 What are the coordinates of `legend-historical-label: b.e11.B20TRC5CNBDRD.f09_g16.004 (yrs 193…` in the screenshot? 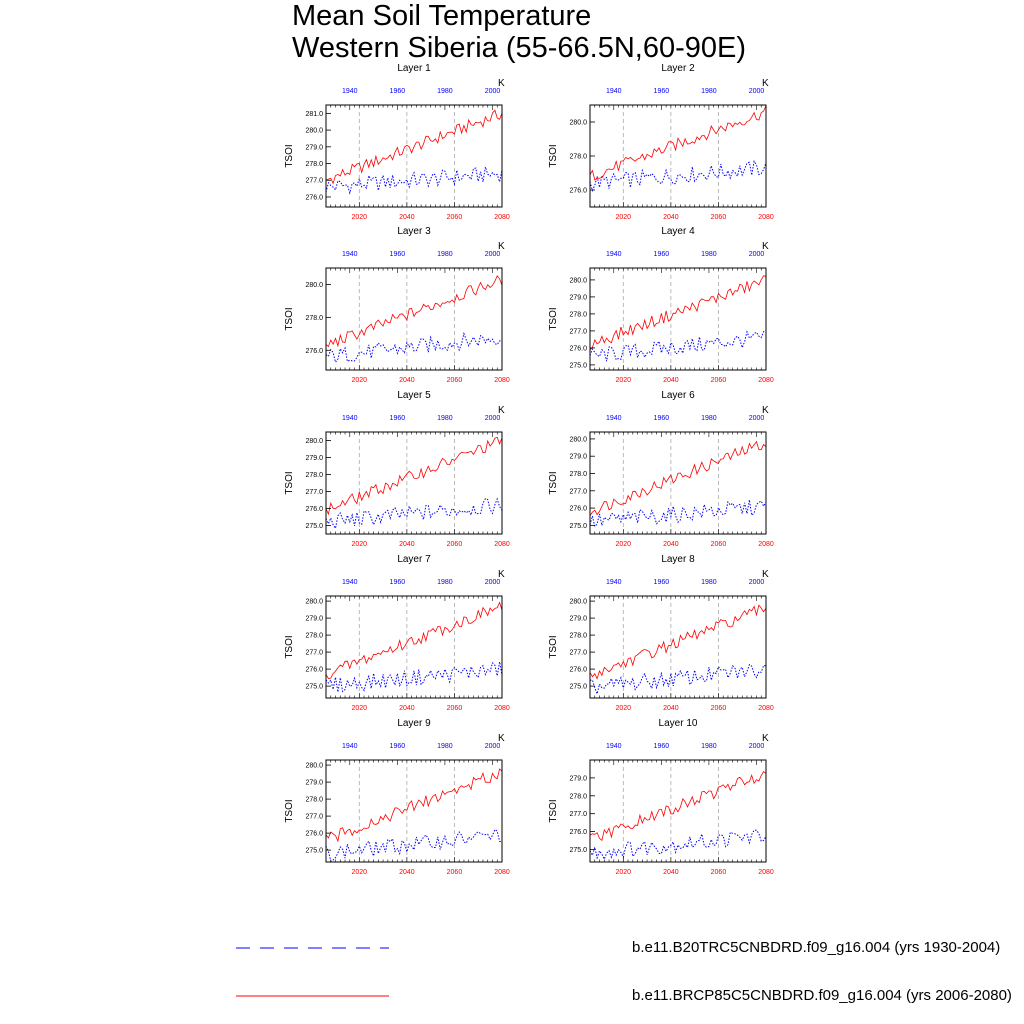 It's located at (816, 947).